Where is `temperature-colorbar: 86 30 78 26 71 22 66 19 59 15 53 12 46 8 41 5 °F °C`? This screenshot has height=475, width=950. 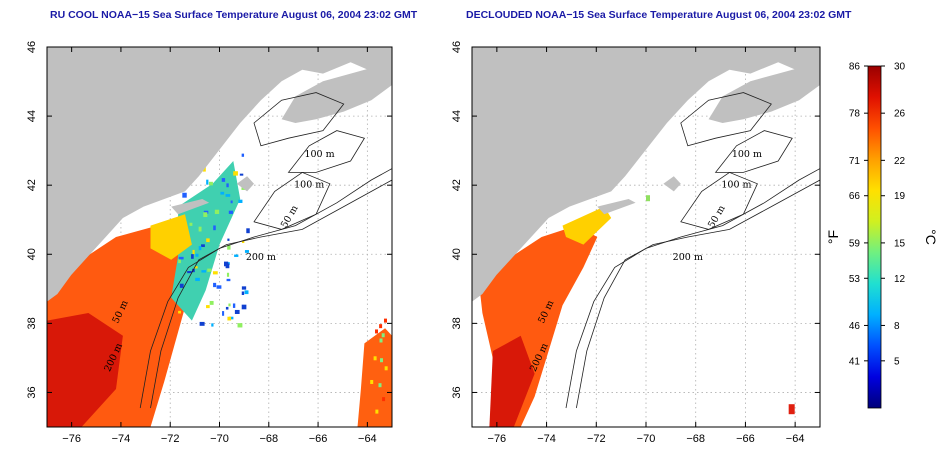
temperature-colorbar: 86 30 78 26 71 22 66 19 59 15 53 12 46 8 41 5 °F °C is located at coordinates (882, 235).